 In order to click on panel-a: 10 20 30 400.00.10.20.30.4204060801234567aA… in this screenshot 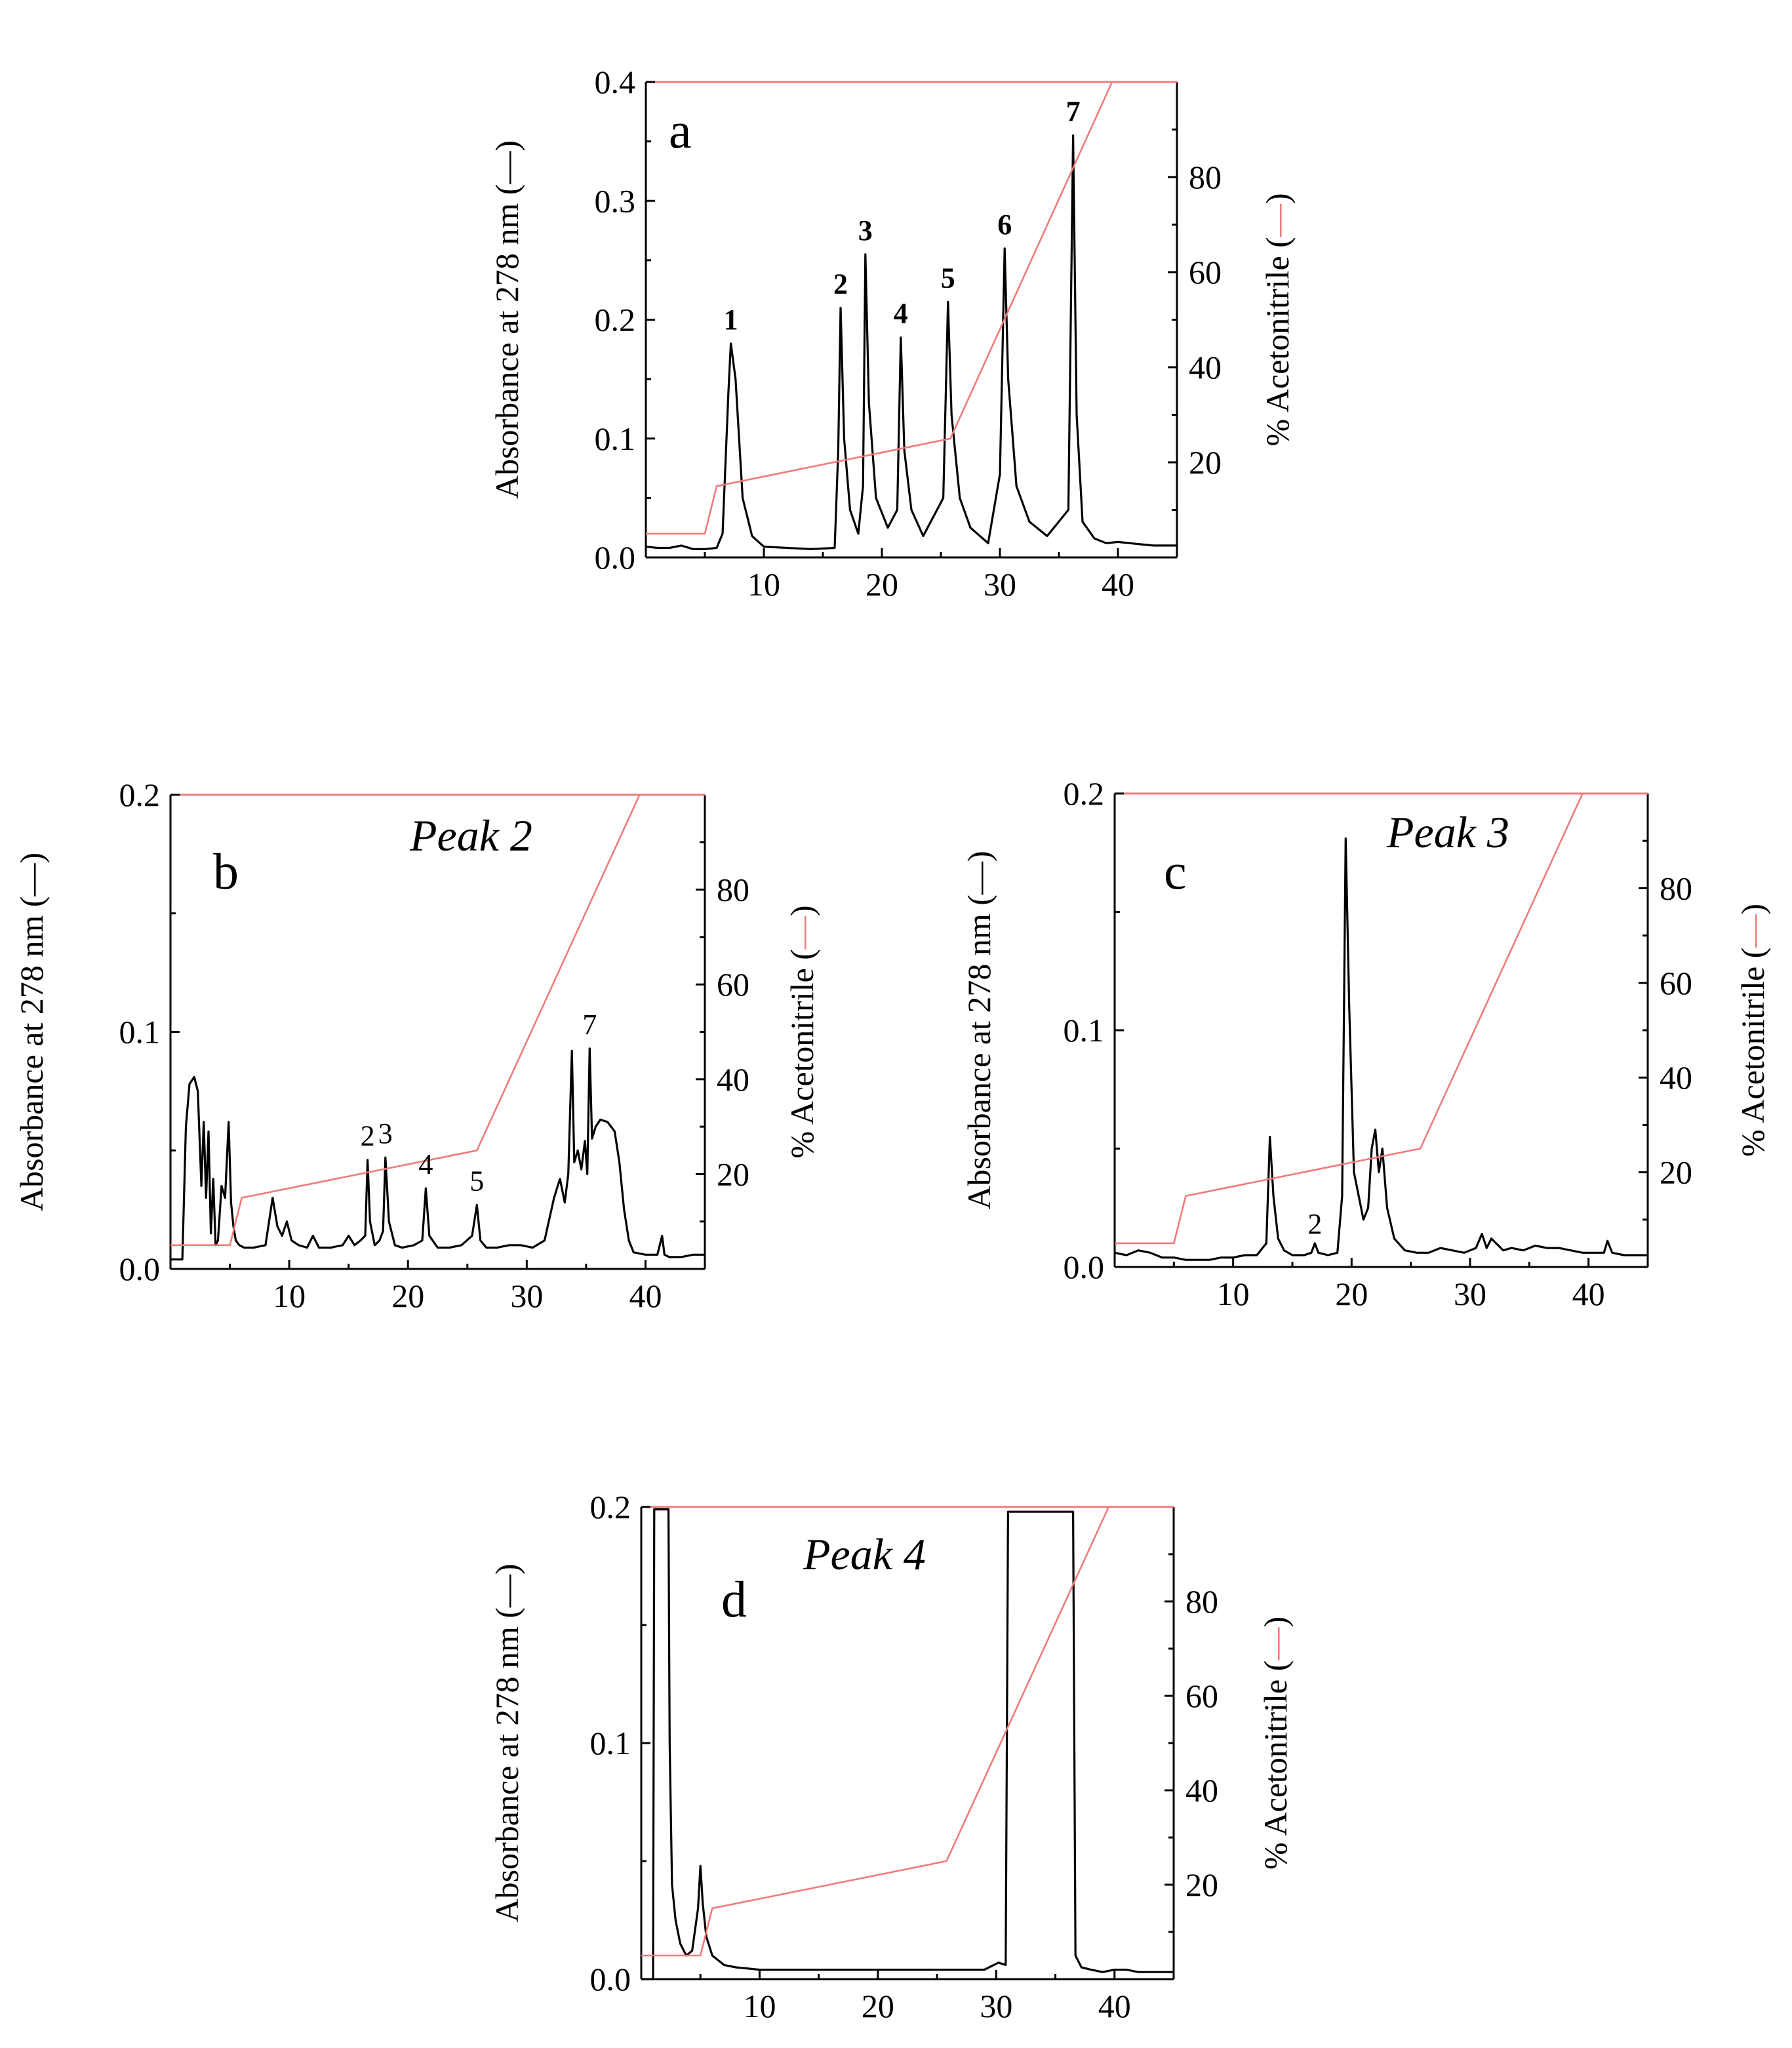, I will do `click(892, 333)`.